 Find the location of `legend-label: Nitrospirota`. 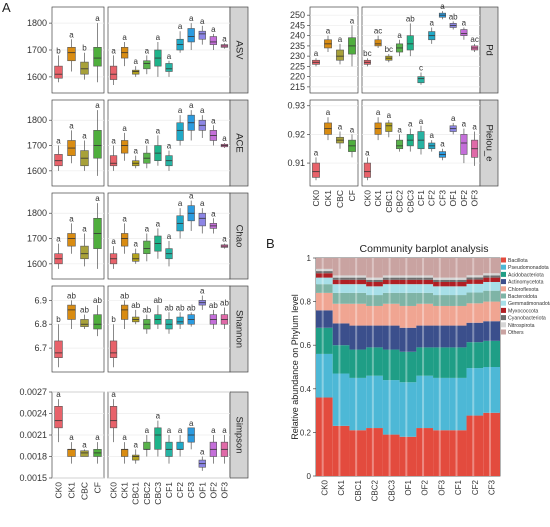

legend-label: Nitrospirota is located at coordinates (521, 326).